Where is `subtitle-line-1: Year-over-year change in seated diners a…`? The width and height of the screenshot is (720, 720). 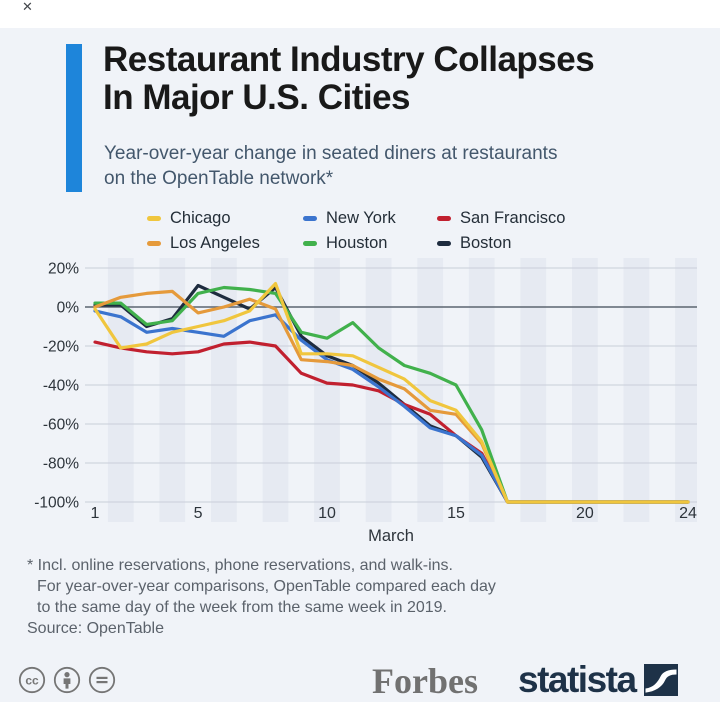 subtitle-line-1: Year-over-year change in seated diners a… is located at coordinates (331, 153).